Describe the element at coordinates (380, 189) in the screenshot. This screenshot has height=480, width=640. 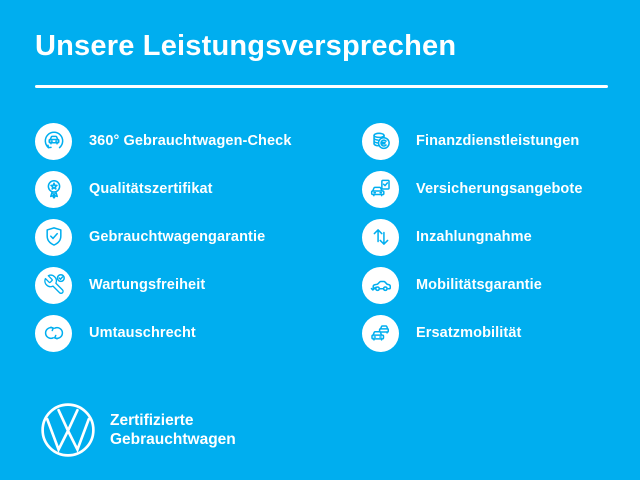
I see `insurance-check-icon` at that location.